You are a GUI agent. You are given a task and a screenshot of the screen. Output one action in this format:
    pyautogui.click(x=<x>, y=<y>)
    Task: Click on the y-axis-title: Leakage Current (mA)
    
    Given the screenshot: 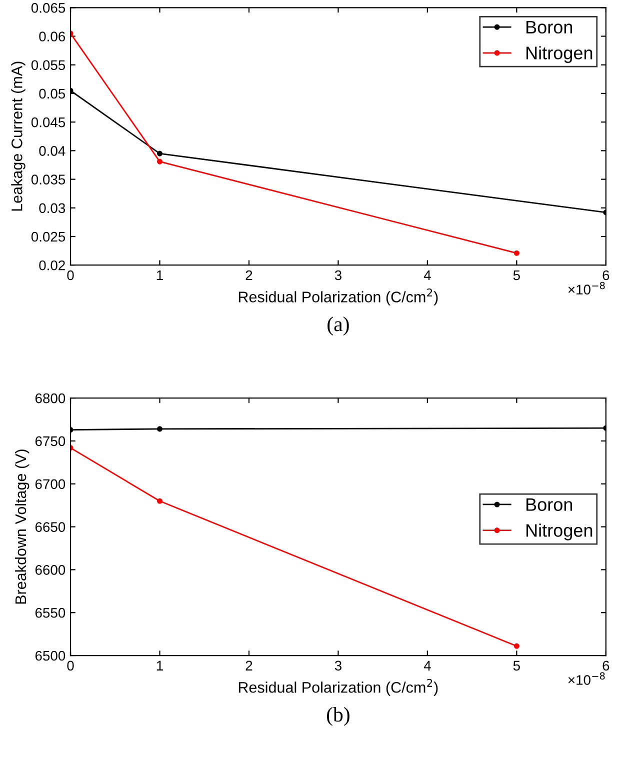 What is the action you would take?
    pyautogui.click(x=18, y=136)
    